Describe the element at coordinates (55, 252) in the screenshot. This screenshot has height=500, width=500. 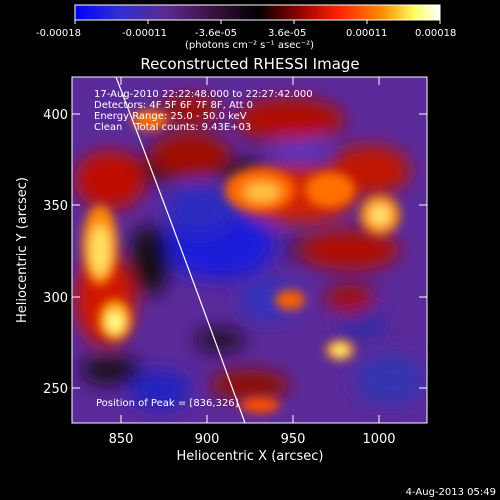
I see `y-tick-labels: 250 300 350 400` at that location.